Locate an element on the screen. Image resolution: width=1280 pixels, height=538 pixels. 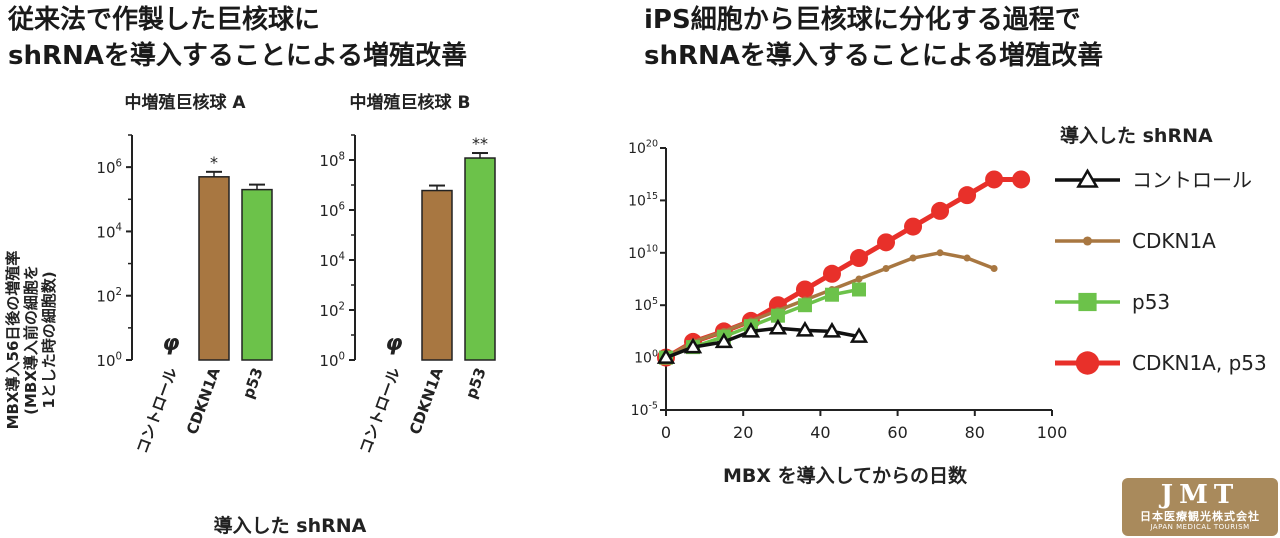
jmt-logo: JMT 日本医療観光株式会社 JAPAN MEDICAL TOURISM is located at coordinates (1200, 507).